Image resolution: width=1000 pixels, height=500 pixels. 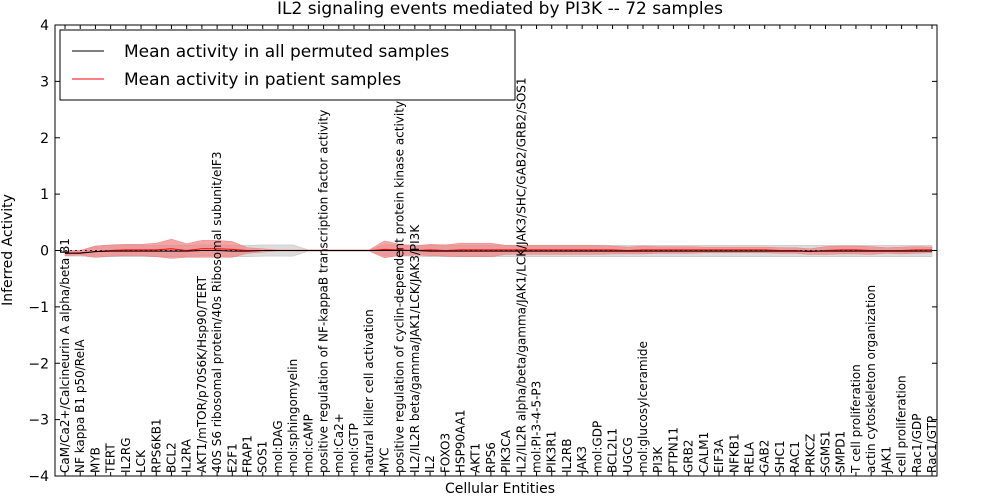 What do you see at coordinates (795, 457) in the screenshot?
I see `x-tick-label: RAC1` at bounding box center [795, 457].